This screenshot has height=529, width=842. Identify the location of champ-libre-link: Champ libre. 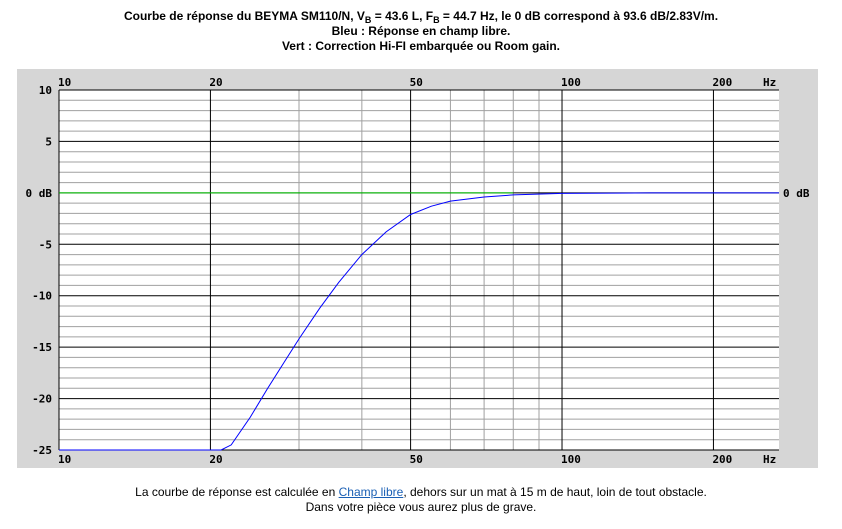
(371, 492).